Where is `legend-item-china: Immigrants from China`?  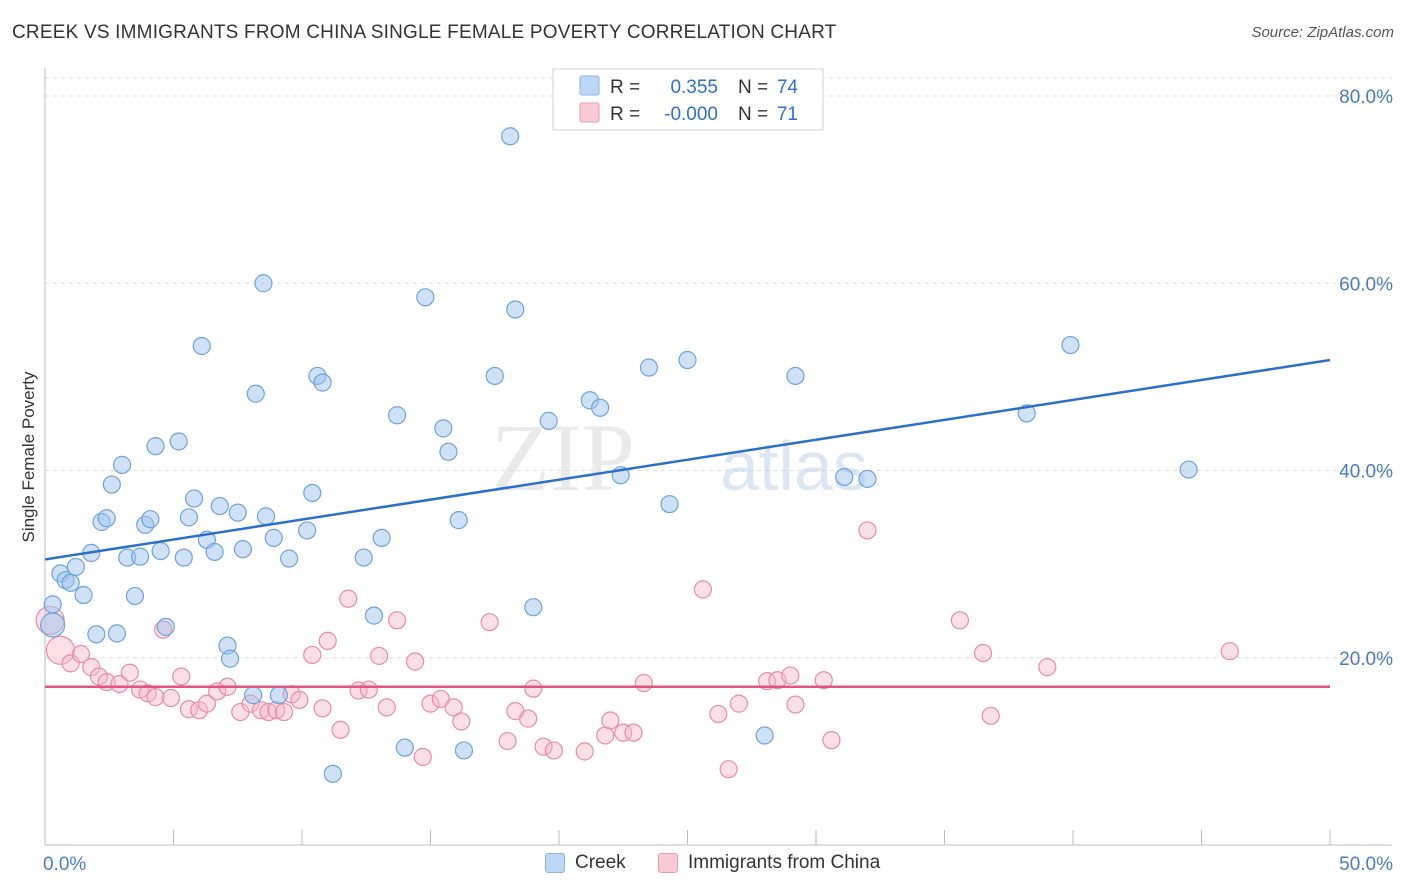 legend-item-china: Immigrants from China is located at coordinates (769, 863).